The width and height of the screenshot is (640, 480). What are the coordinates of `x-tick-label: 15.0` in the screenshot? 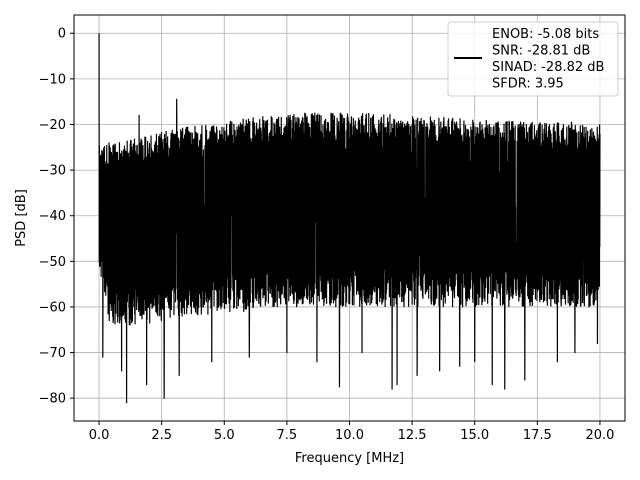 It's located at (474, 435).